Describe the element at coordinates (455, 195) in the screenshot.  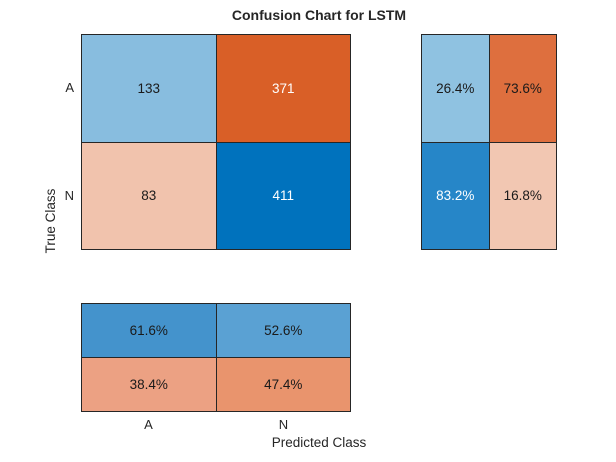
I see `row-summary-cell-true-n-correct: 83.2%` at that location.